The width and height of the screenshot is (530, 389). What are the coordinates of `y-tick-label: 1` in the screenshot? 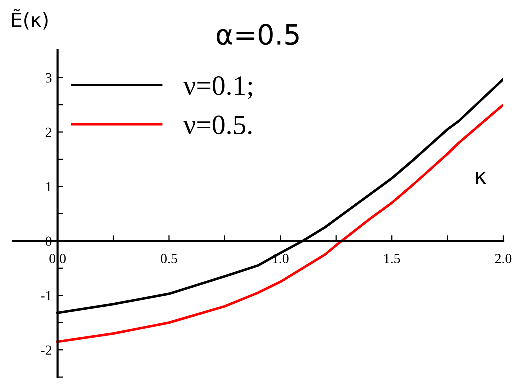 It's located at (49, 187).